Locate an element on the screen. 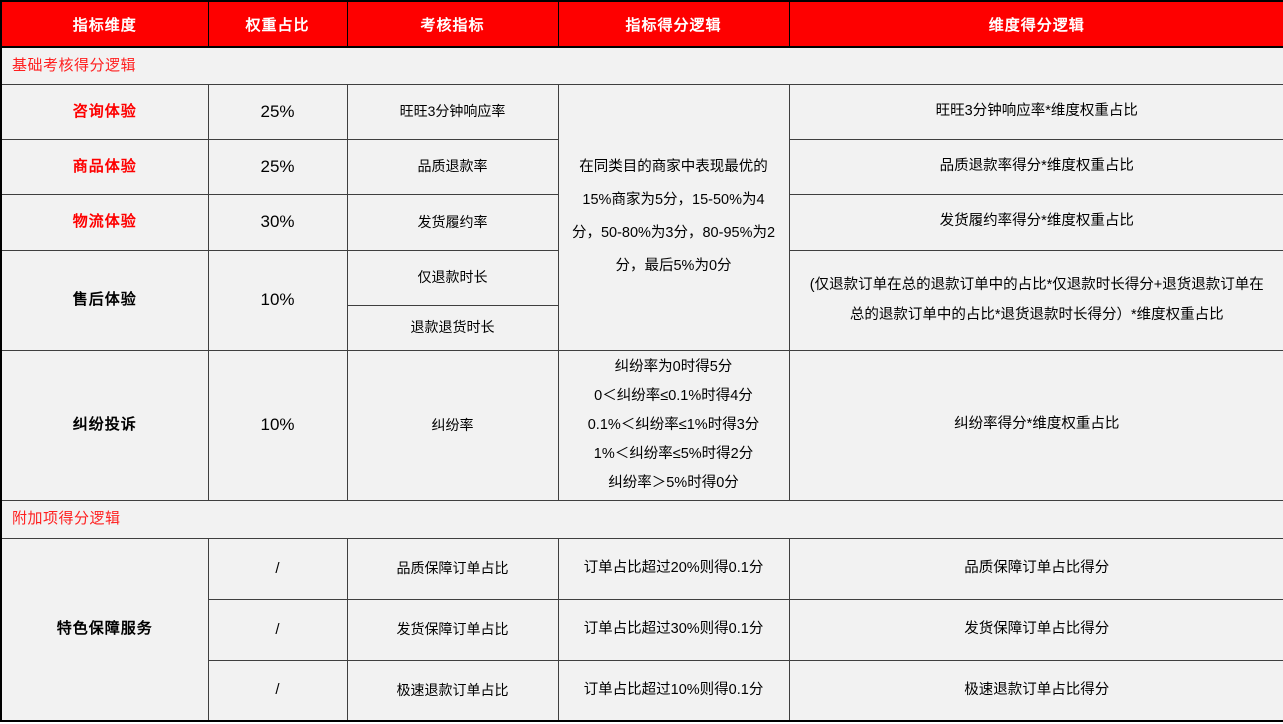  cell-addon-shipping-indicator: 发货保障订单占比 is located at coordinates (452, 629).